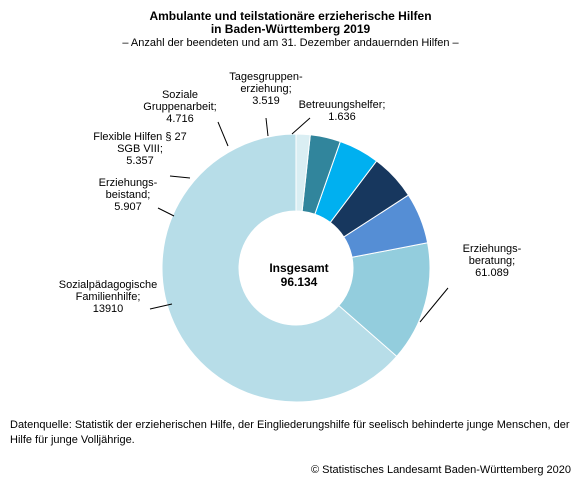  I want to click on donut-hole, so click(296, 268).